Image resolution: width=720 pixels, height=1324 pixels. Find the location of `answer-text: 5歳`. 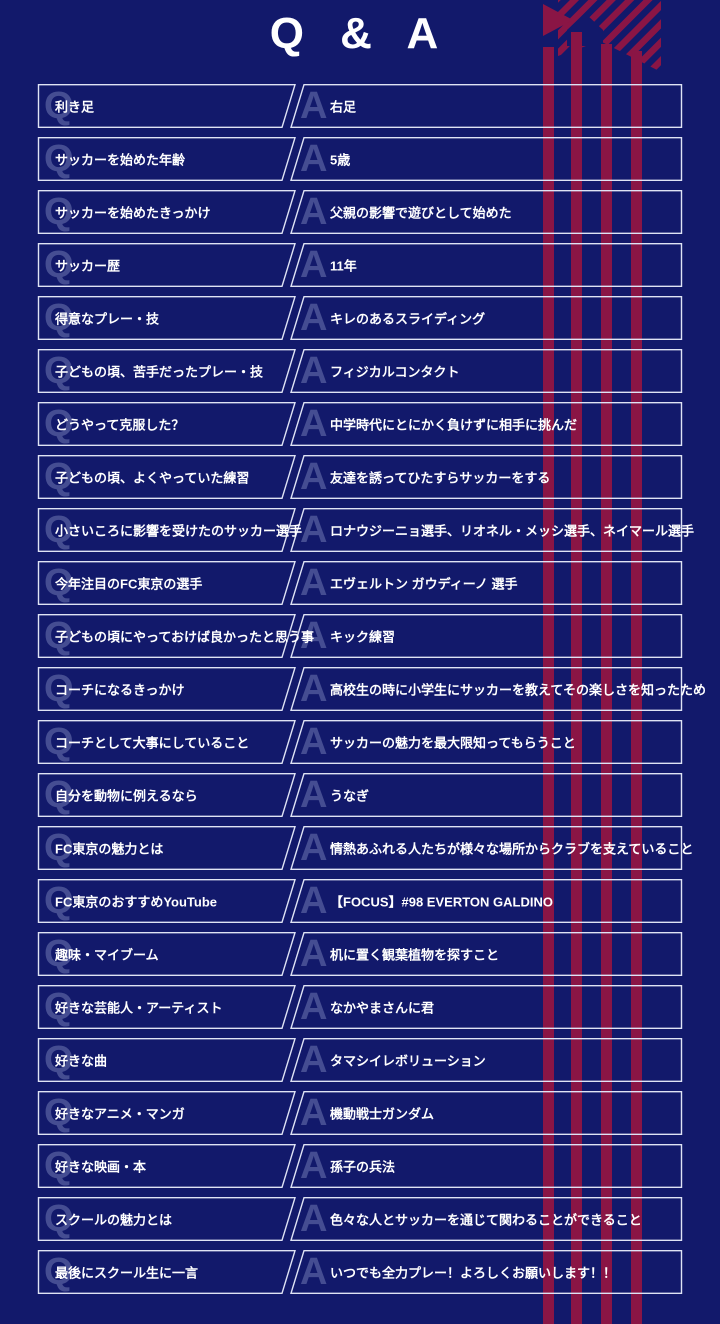

answer-text: 5歳 is located at coordinates (340, 160).